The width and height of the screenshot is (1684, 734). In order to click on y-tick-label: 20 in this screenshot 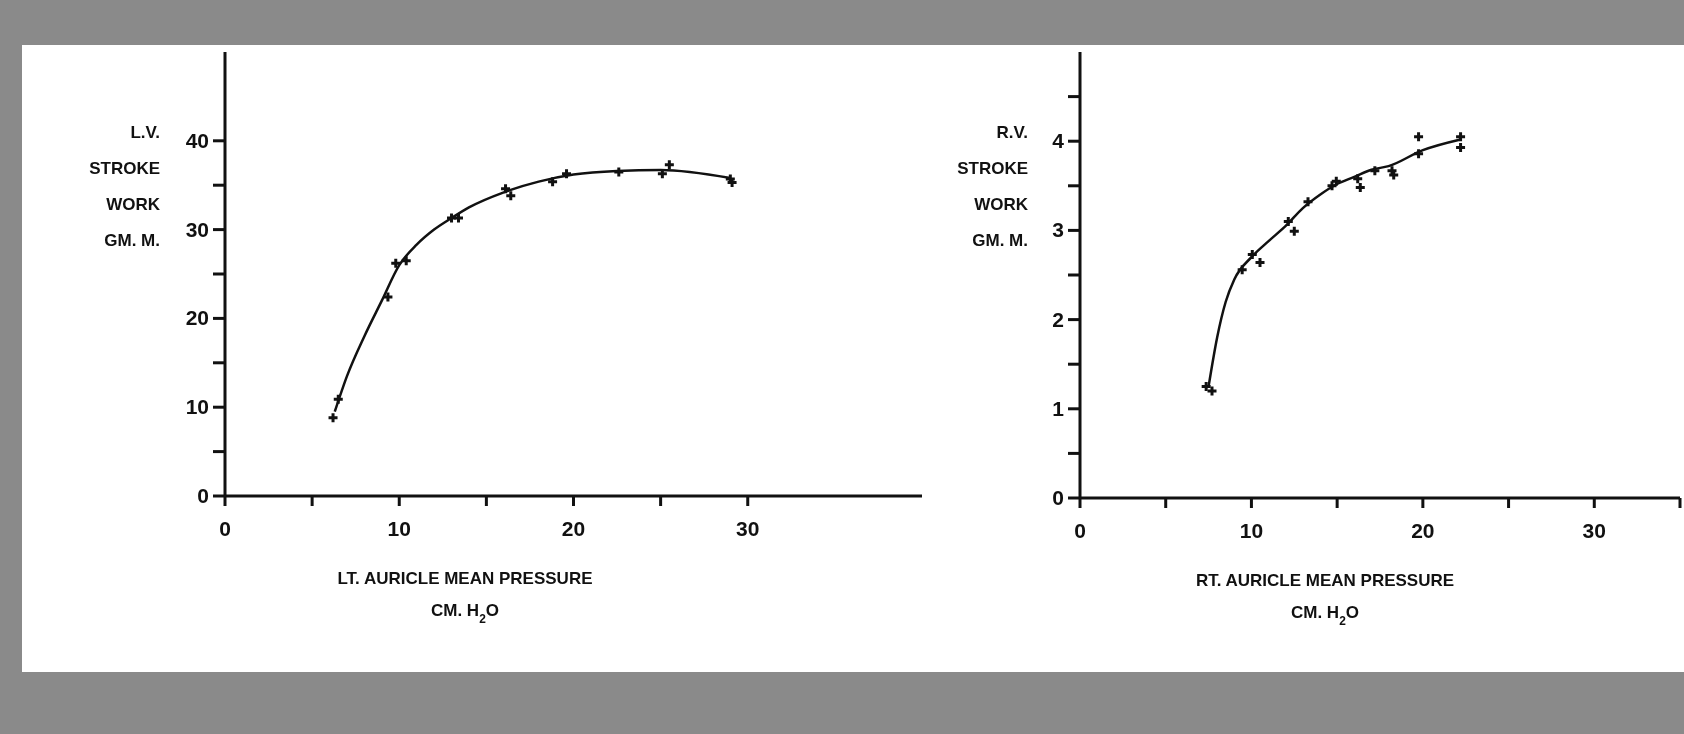, I will do `click(197, 318)`.